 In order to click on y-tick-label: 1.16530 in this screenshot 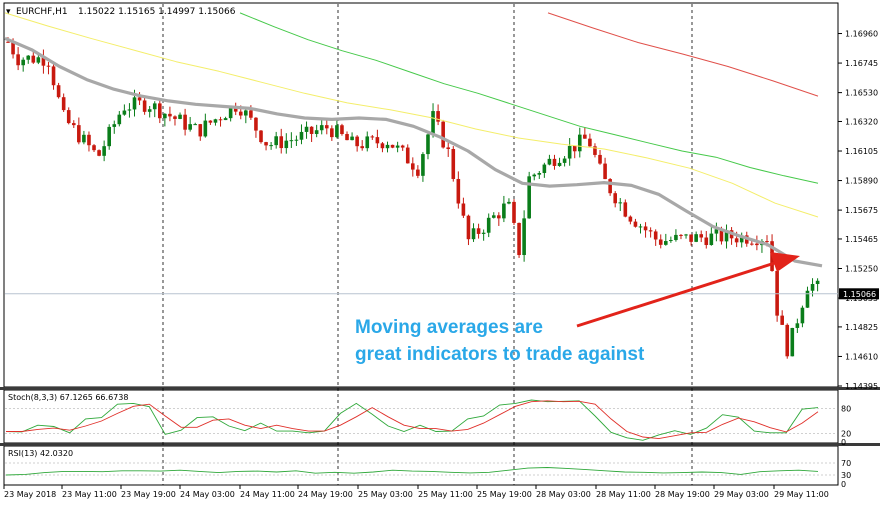, I will do `click(861, 93)`.